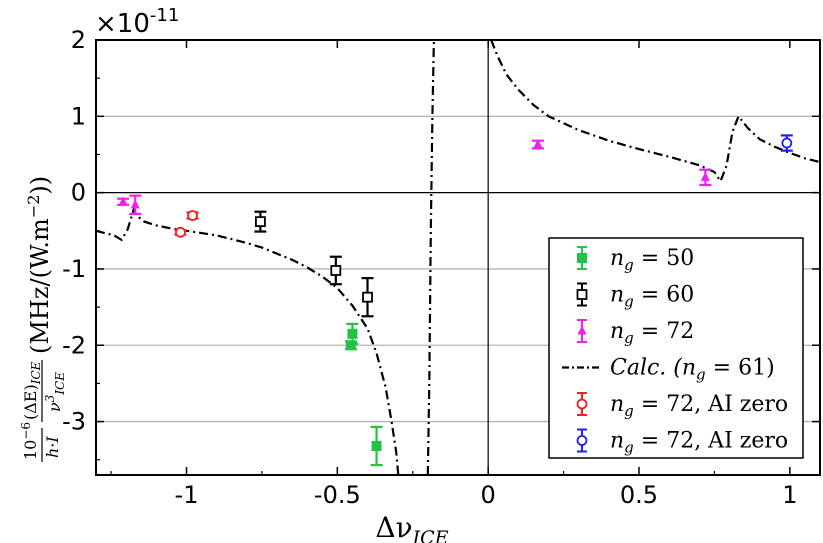  I want to click on y-tick-label: -3, so click(74, 422).